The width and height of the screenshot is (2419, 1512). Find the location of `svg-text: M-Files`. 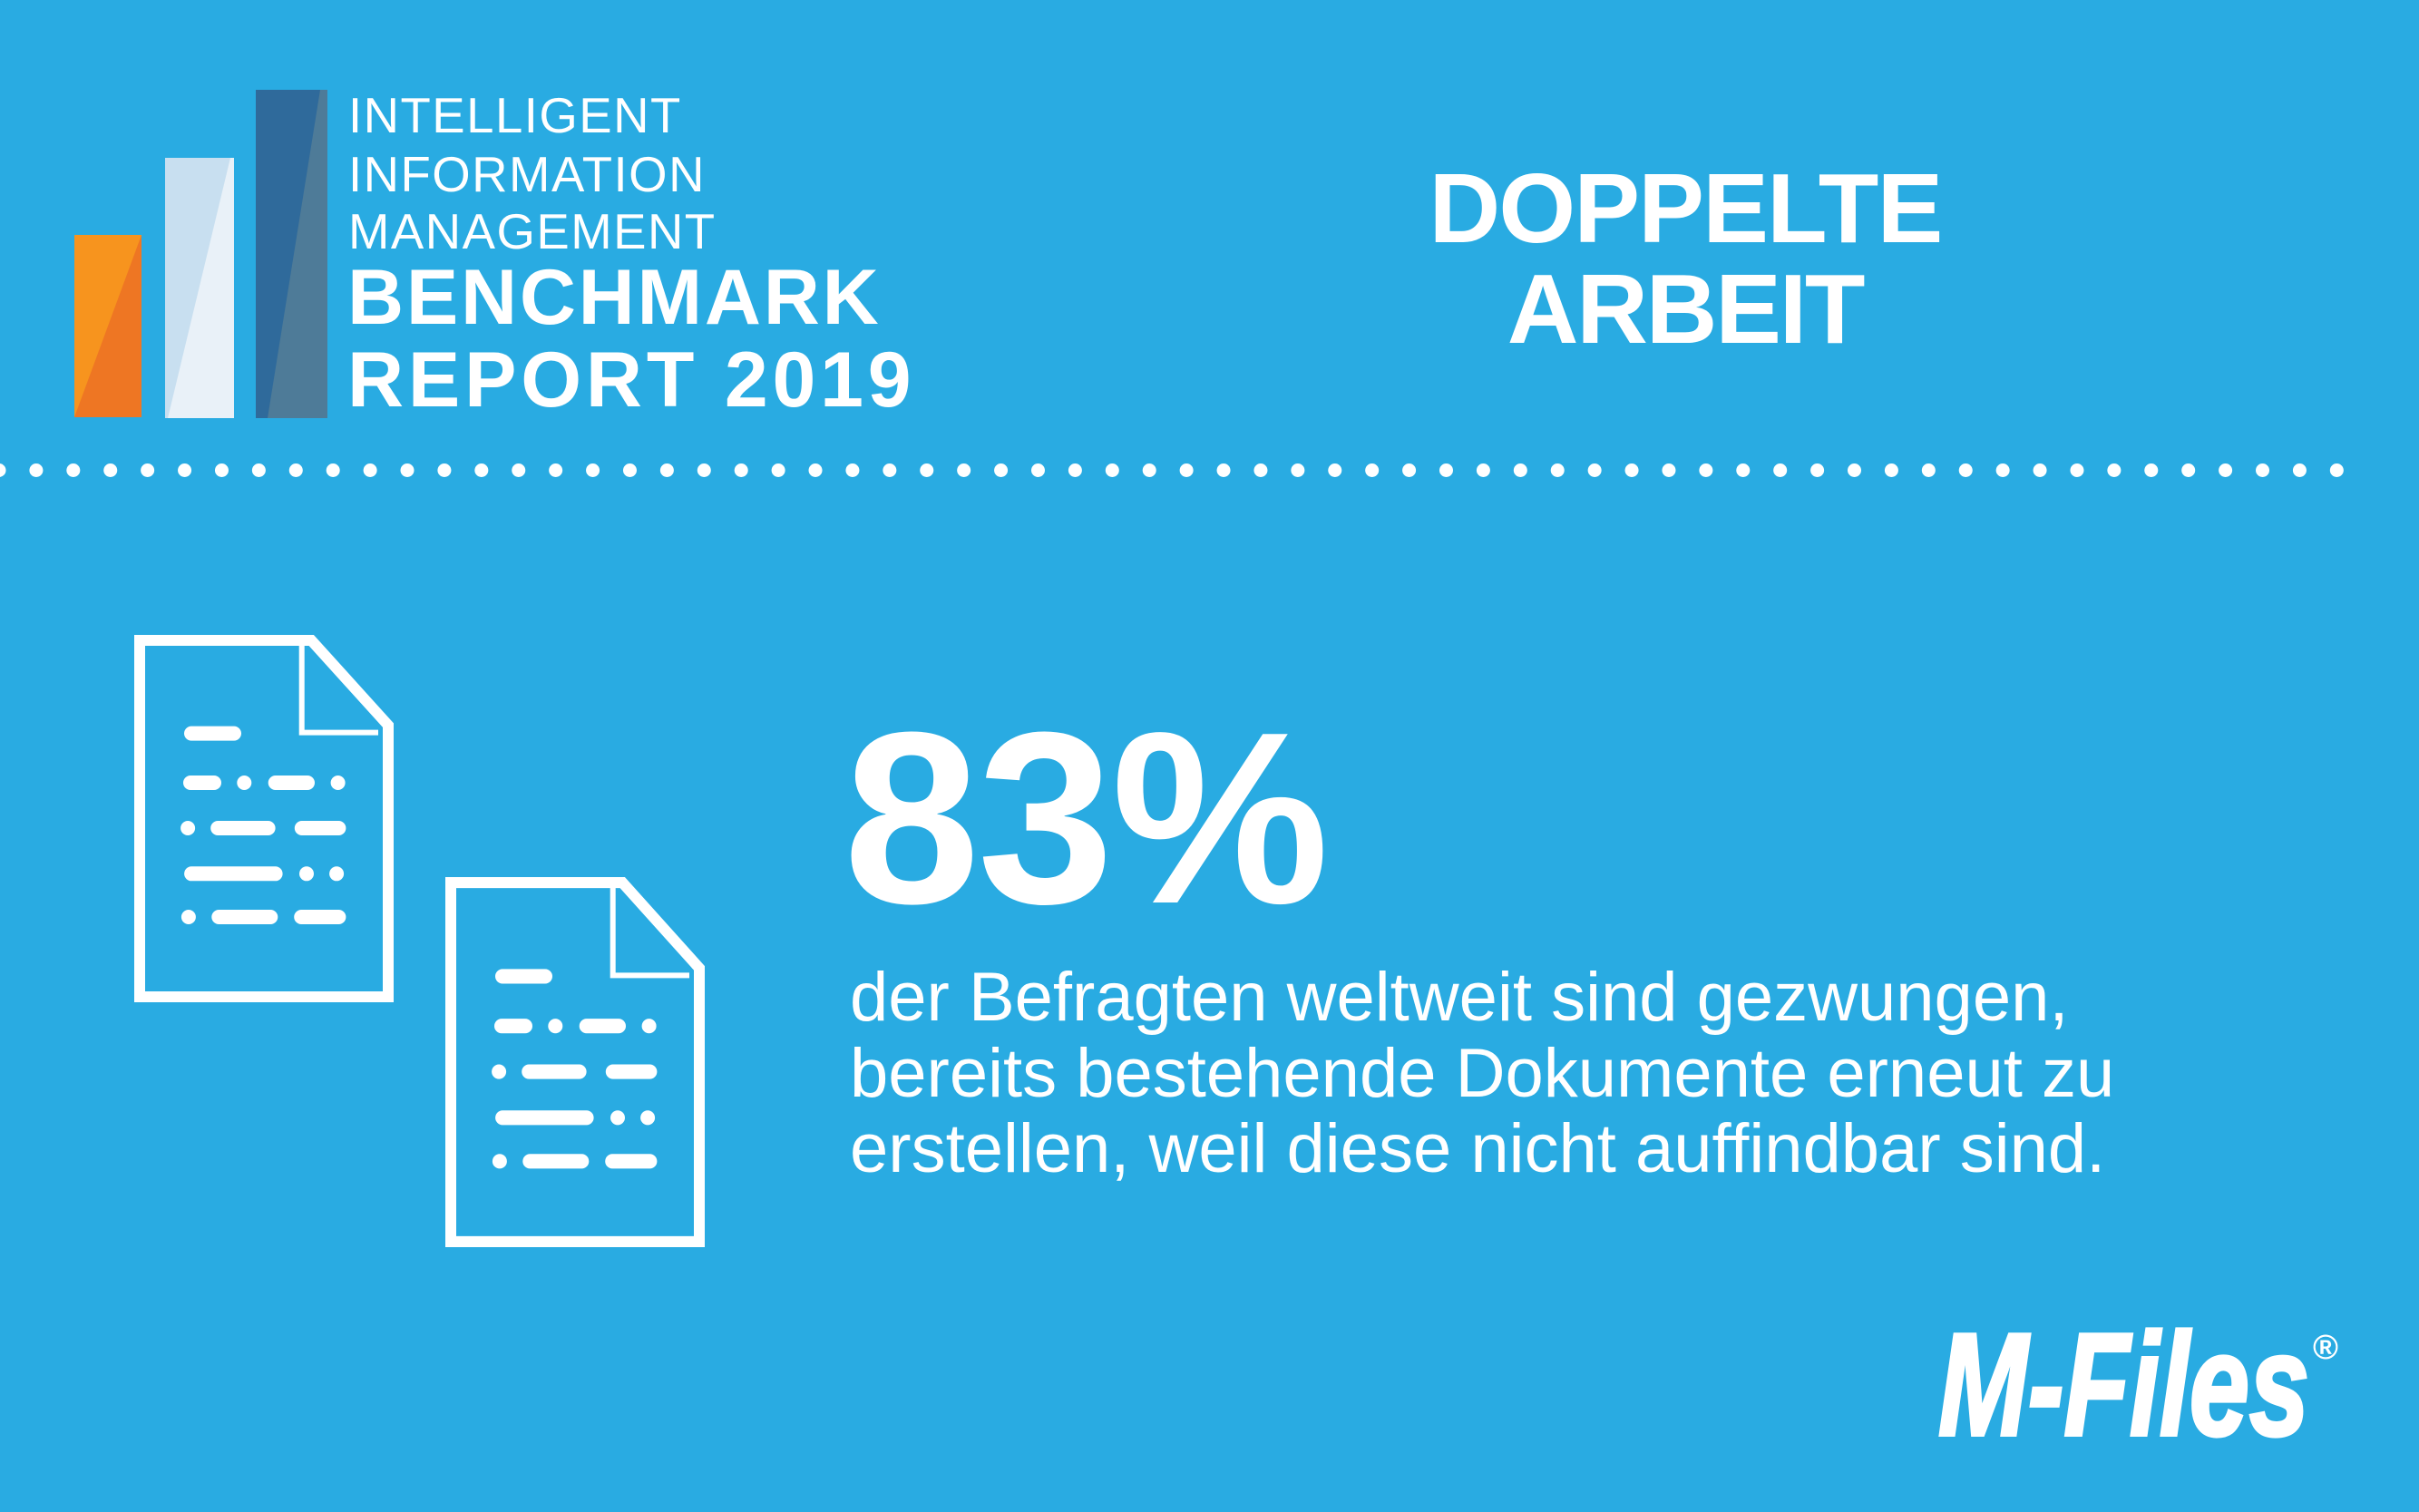

svg-text: M-Files is located at coordinates (2124, 1385).